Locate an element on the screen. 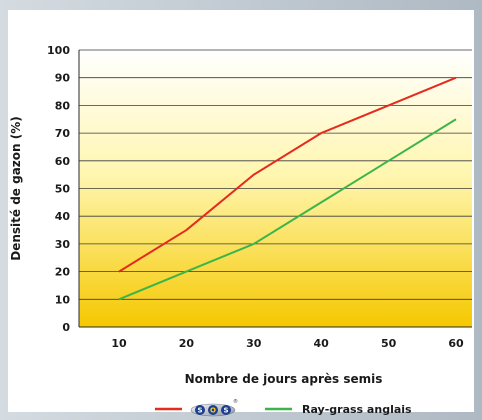  y-tick-label: 30 is located at coordinates (63, 244).